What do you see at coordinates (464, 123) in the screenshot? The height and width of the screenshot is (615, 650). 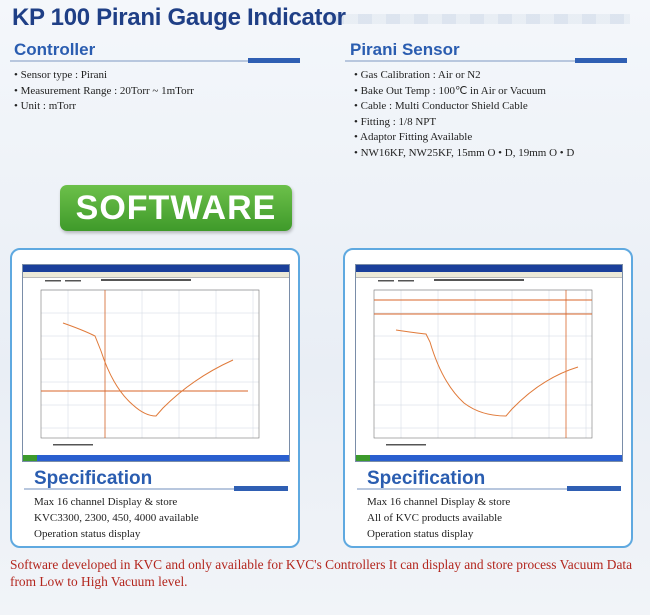 I see `list-item: Fitting : 1/8 NPT` at bounding box center [464, 123].